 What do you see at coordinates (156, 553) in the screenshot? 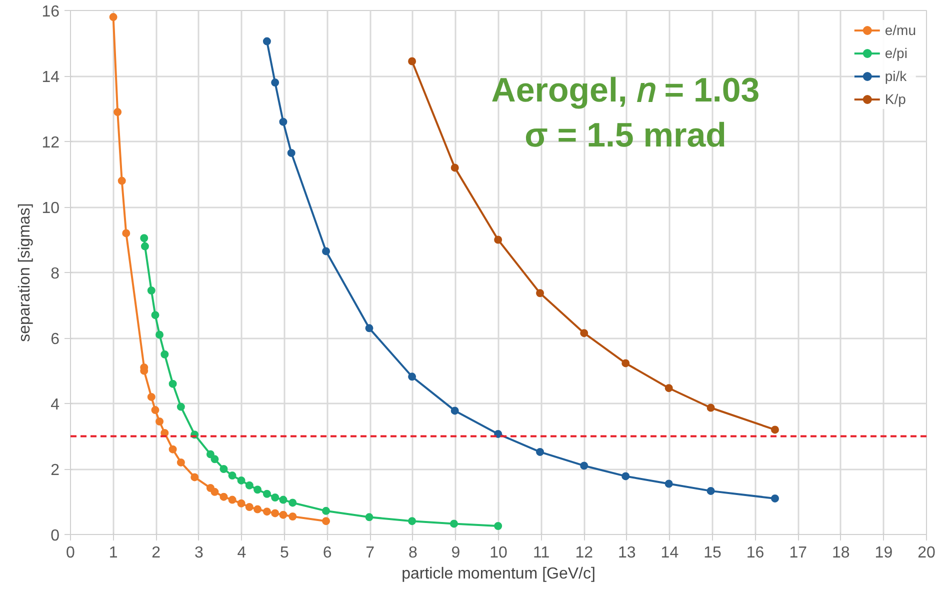
I see `x-tick-label: 2` at bounding box center [156, 553].